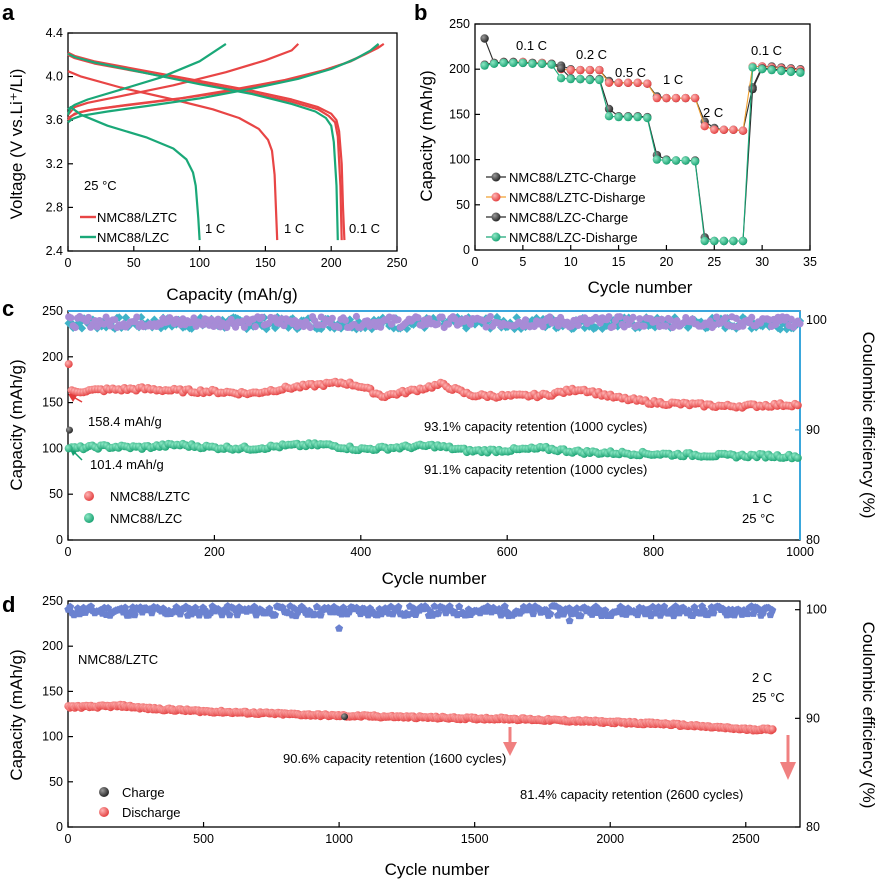 This screenshot has width=875, height=881. I want to click on panel-c-y2tick-label: 100, so click(816, 320).